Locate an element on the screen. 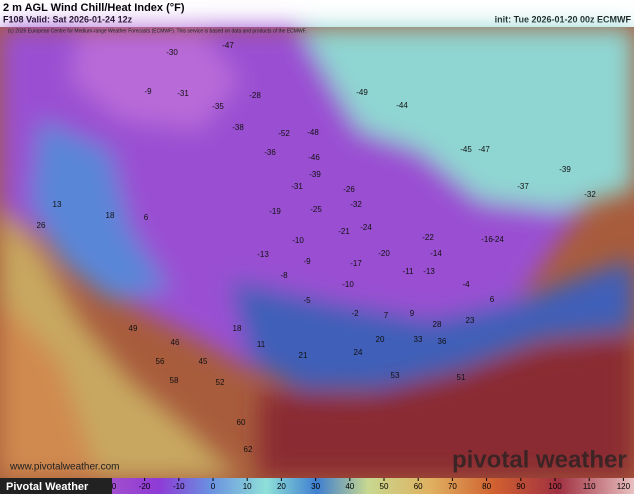  map-value: -14 is located at coordinates (436, 253).